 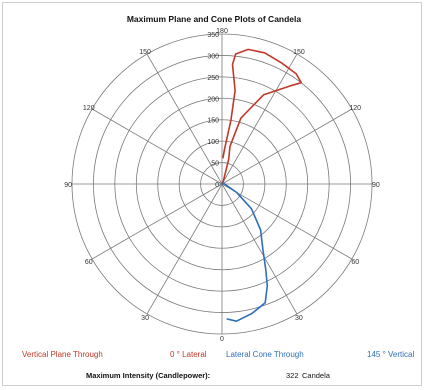 What do you see at coordinates (222, 31) in the screenshot?
I see `angle-tick-label: 180` at bounding box center [222, 31].